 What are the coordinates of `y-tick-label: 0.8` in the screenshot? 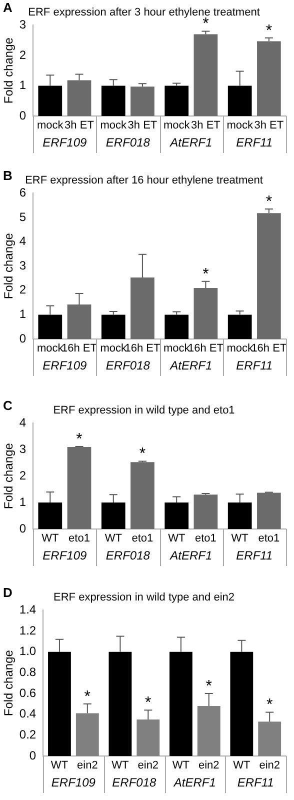 It's located at (27, 672).